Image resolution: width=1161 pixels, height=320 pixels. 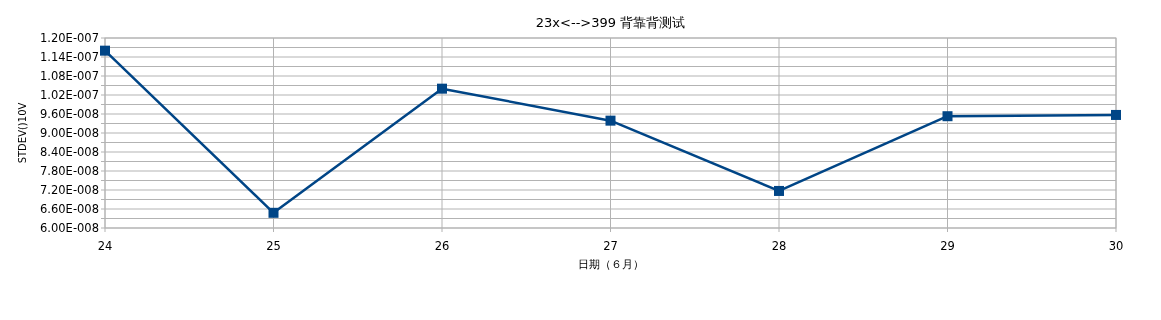 What do you see at coordinates (69, 171) in the screenshot?
I see `y-tick-label: 7.80E-008` at bounding box center [69, 171].